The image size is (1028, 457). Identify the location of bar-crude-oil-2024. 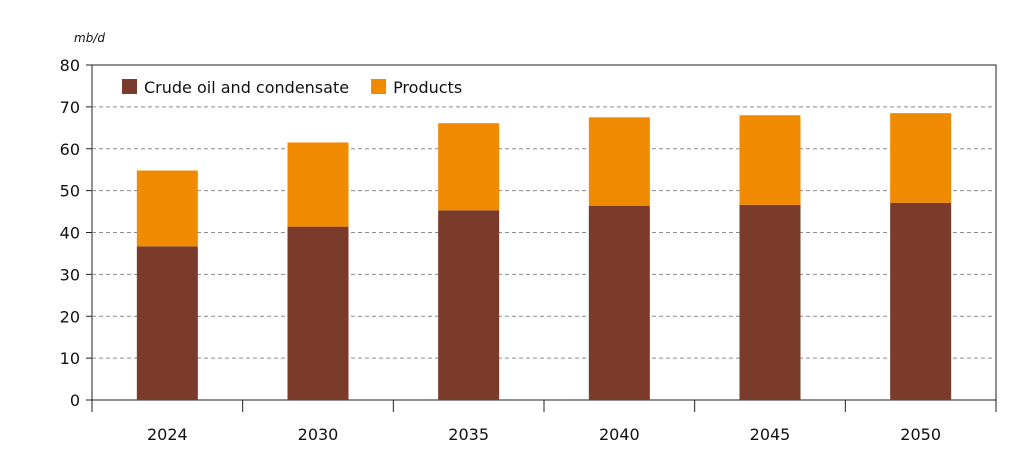
(167, 323).